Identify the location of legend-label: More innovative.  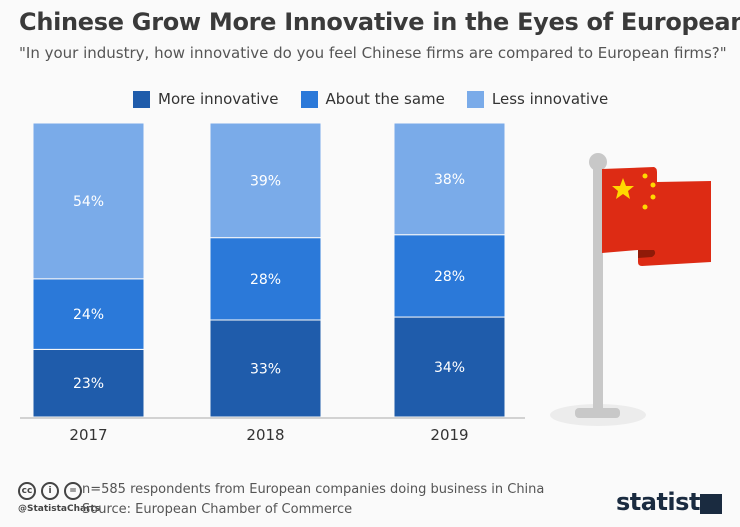
(218, 99).